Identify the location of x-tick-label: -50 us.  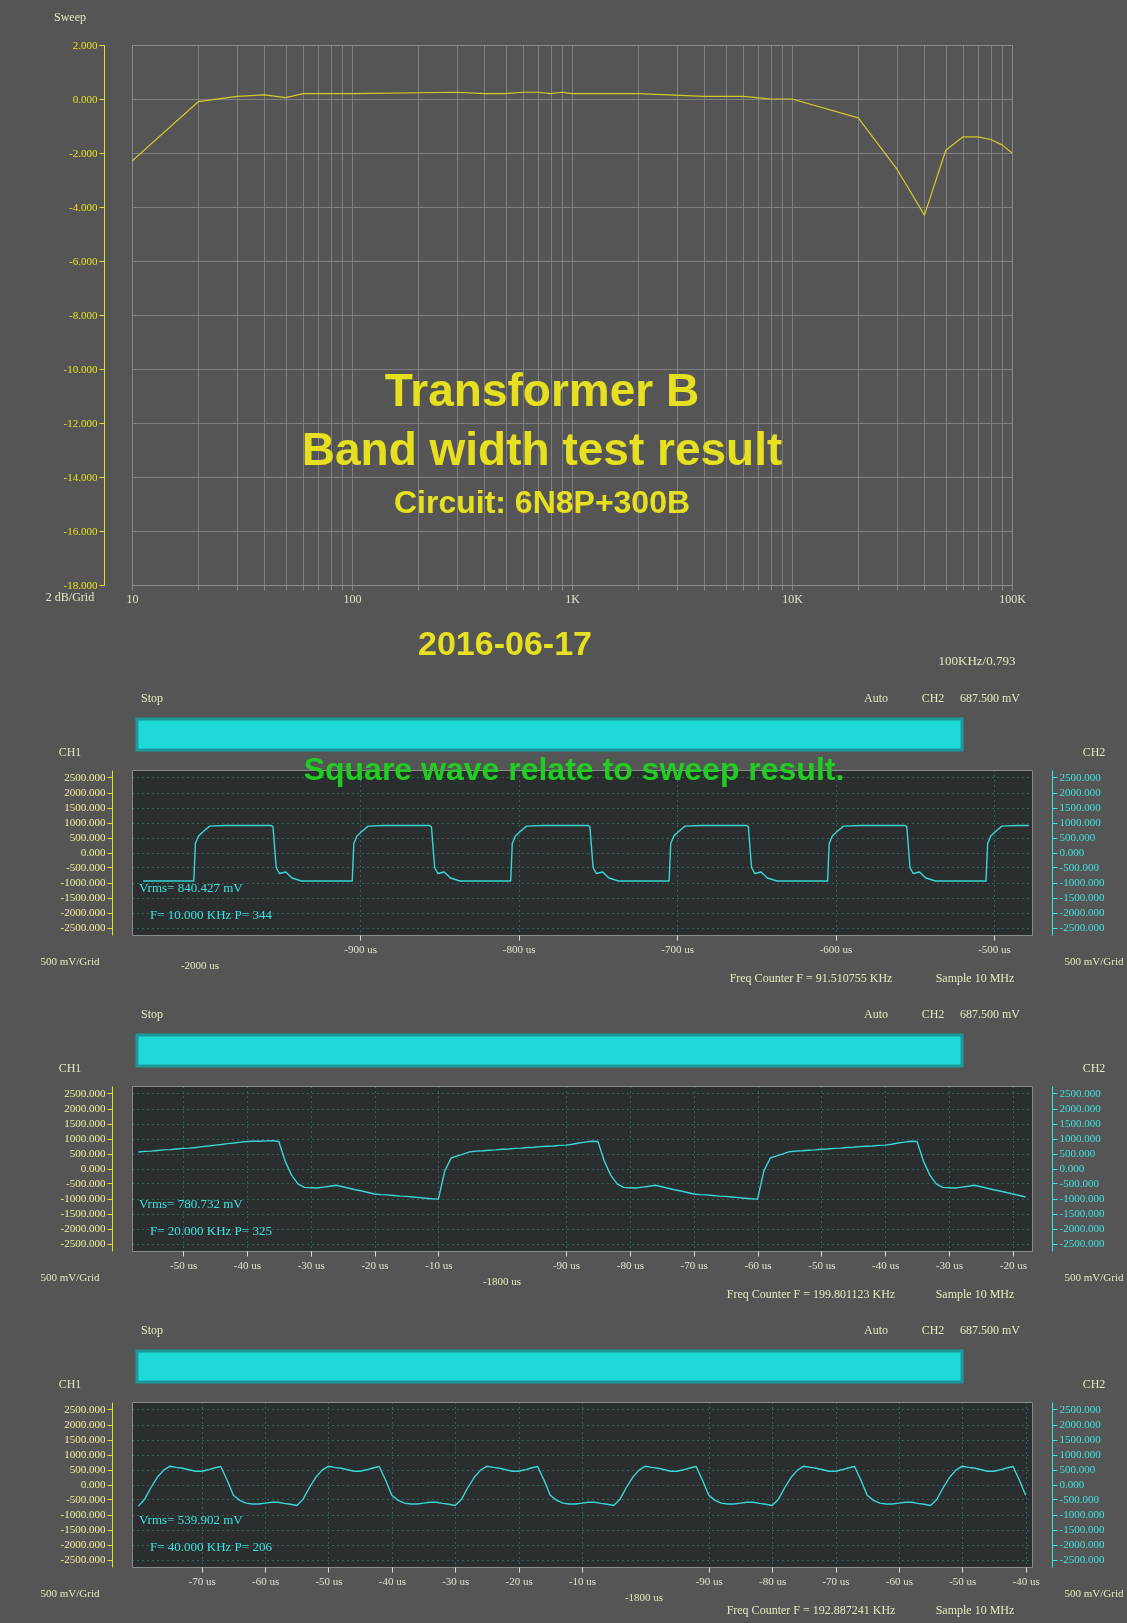
(183, 1264).